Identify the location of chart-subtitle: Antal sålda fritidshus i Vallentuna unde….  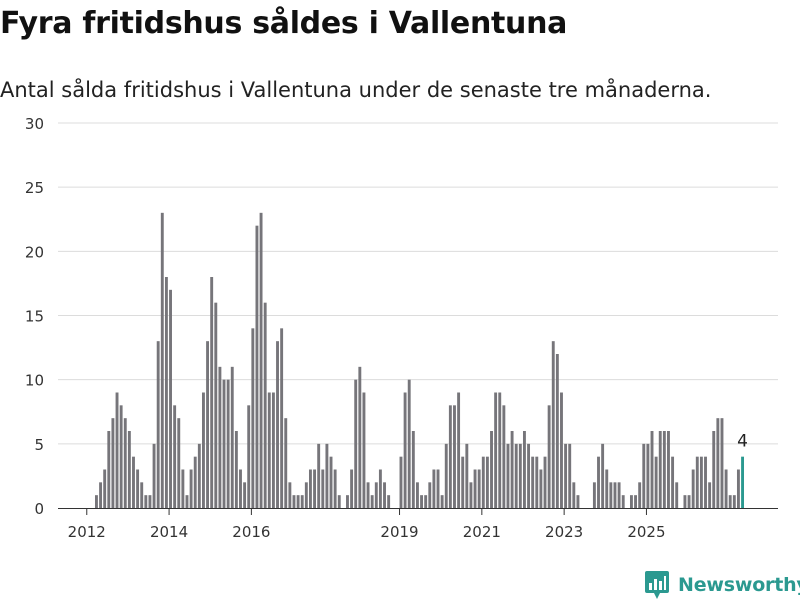
(356, 90).